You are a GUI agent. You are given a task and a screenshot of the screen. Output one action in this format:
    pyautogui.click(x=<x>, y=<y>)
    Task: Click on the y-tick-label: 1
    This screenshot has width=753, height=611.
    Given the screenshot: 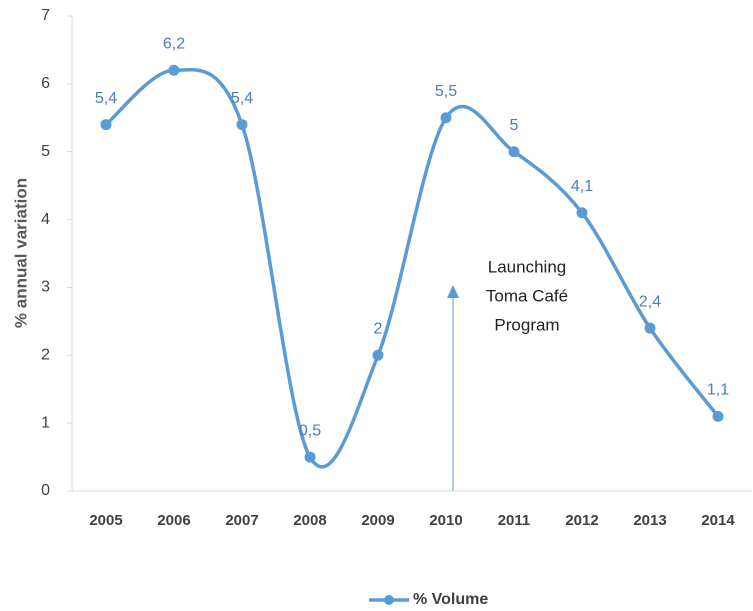 What is the action you would take?
    pyautogui.click(x=45, y=422)
    